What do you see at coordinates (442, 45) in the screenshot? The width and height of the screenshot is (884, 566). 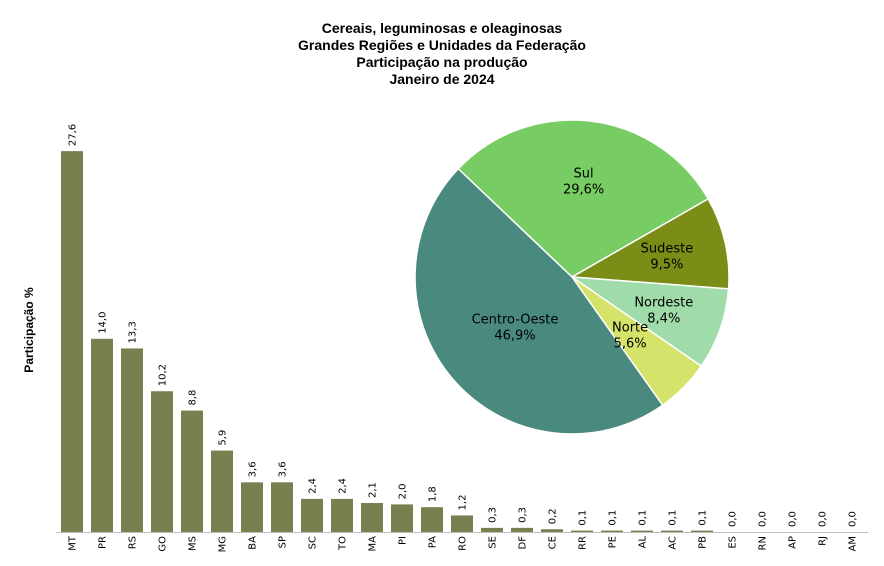 I see `chart-title-line-2: Grandes Regiões e Unidades da Federação` at bounding box center [442, 45].